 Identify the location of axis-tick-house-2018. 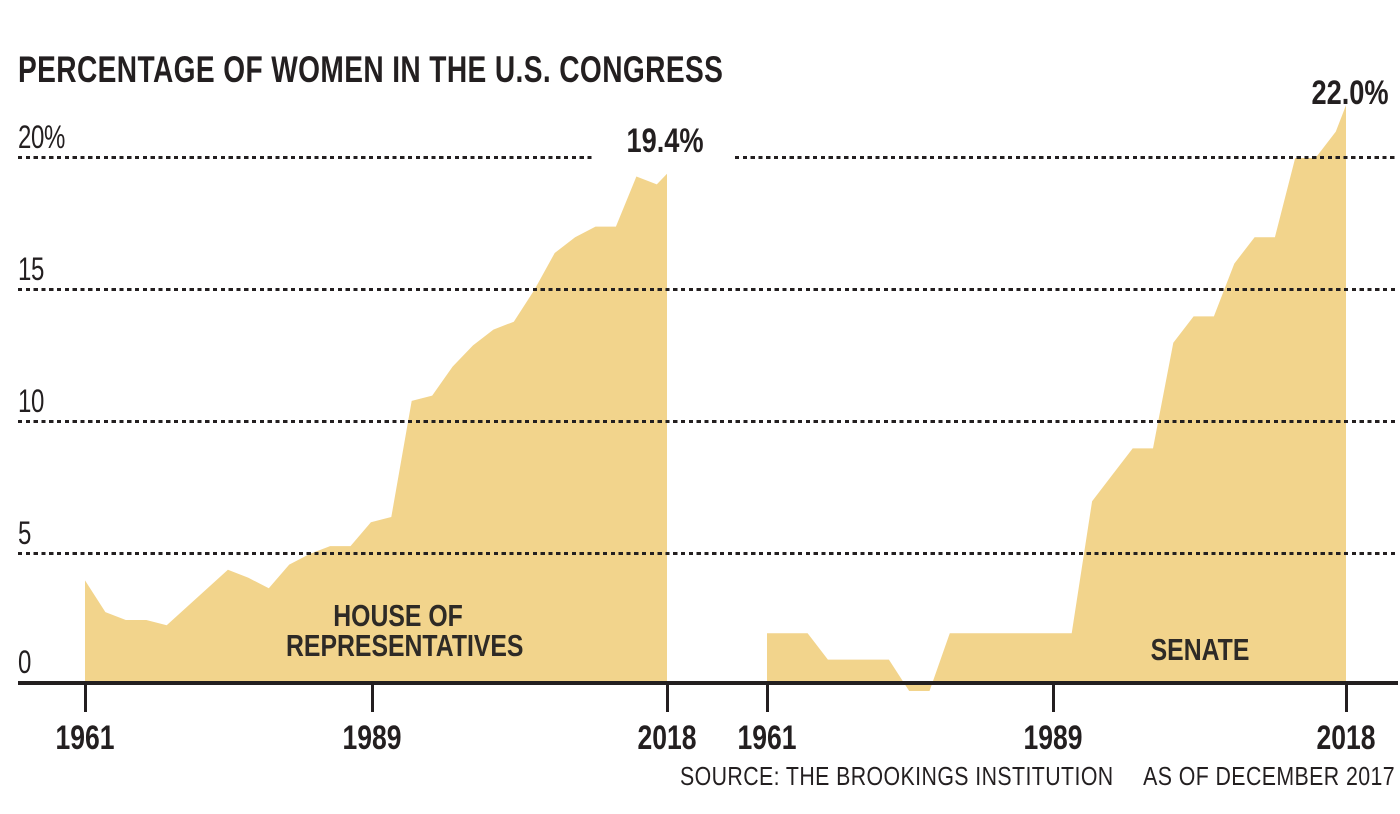
(667, 698).